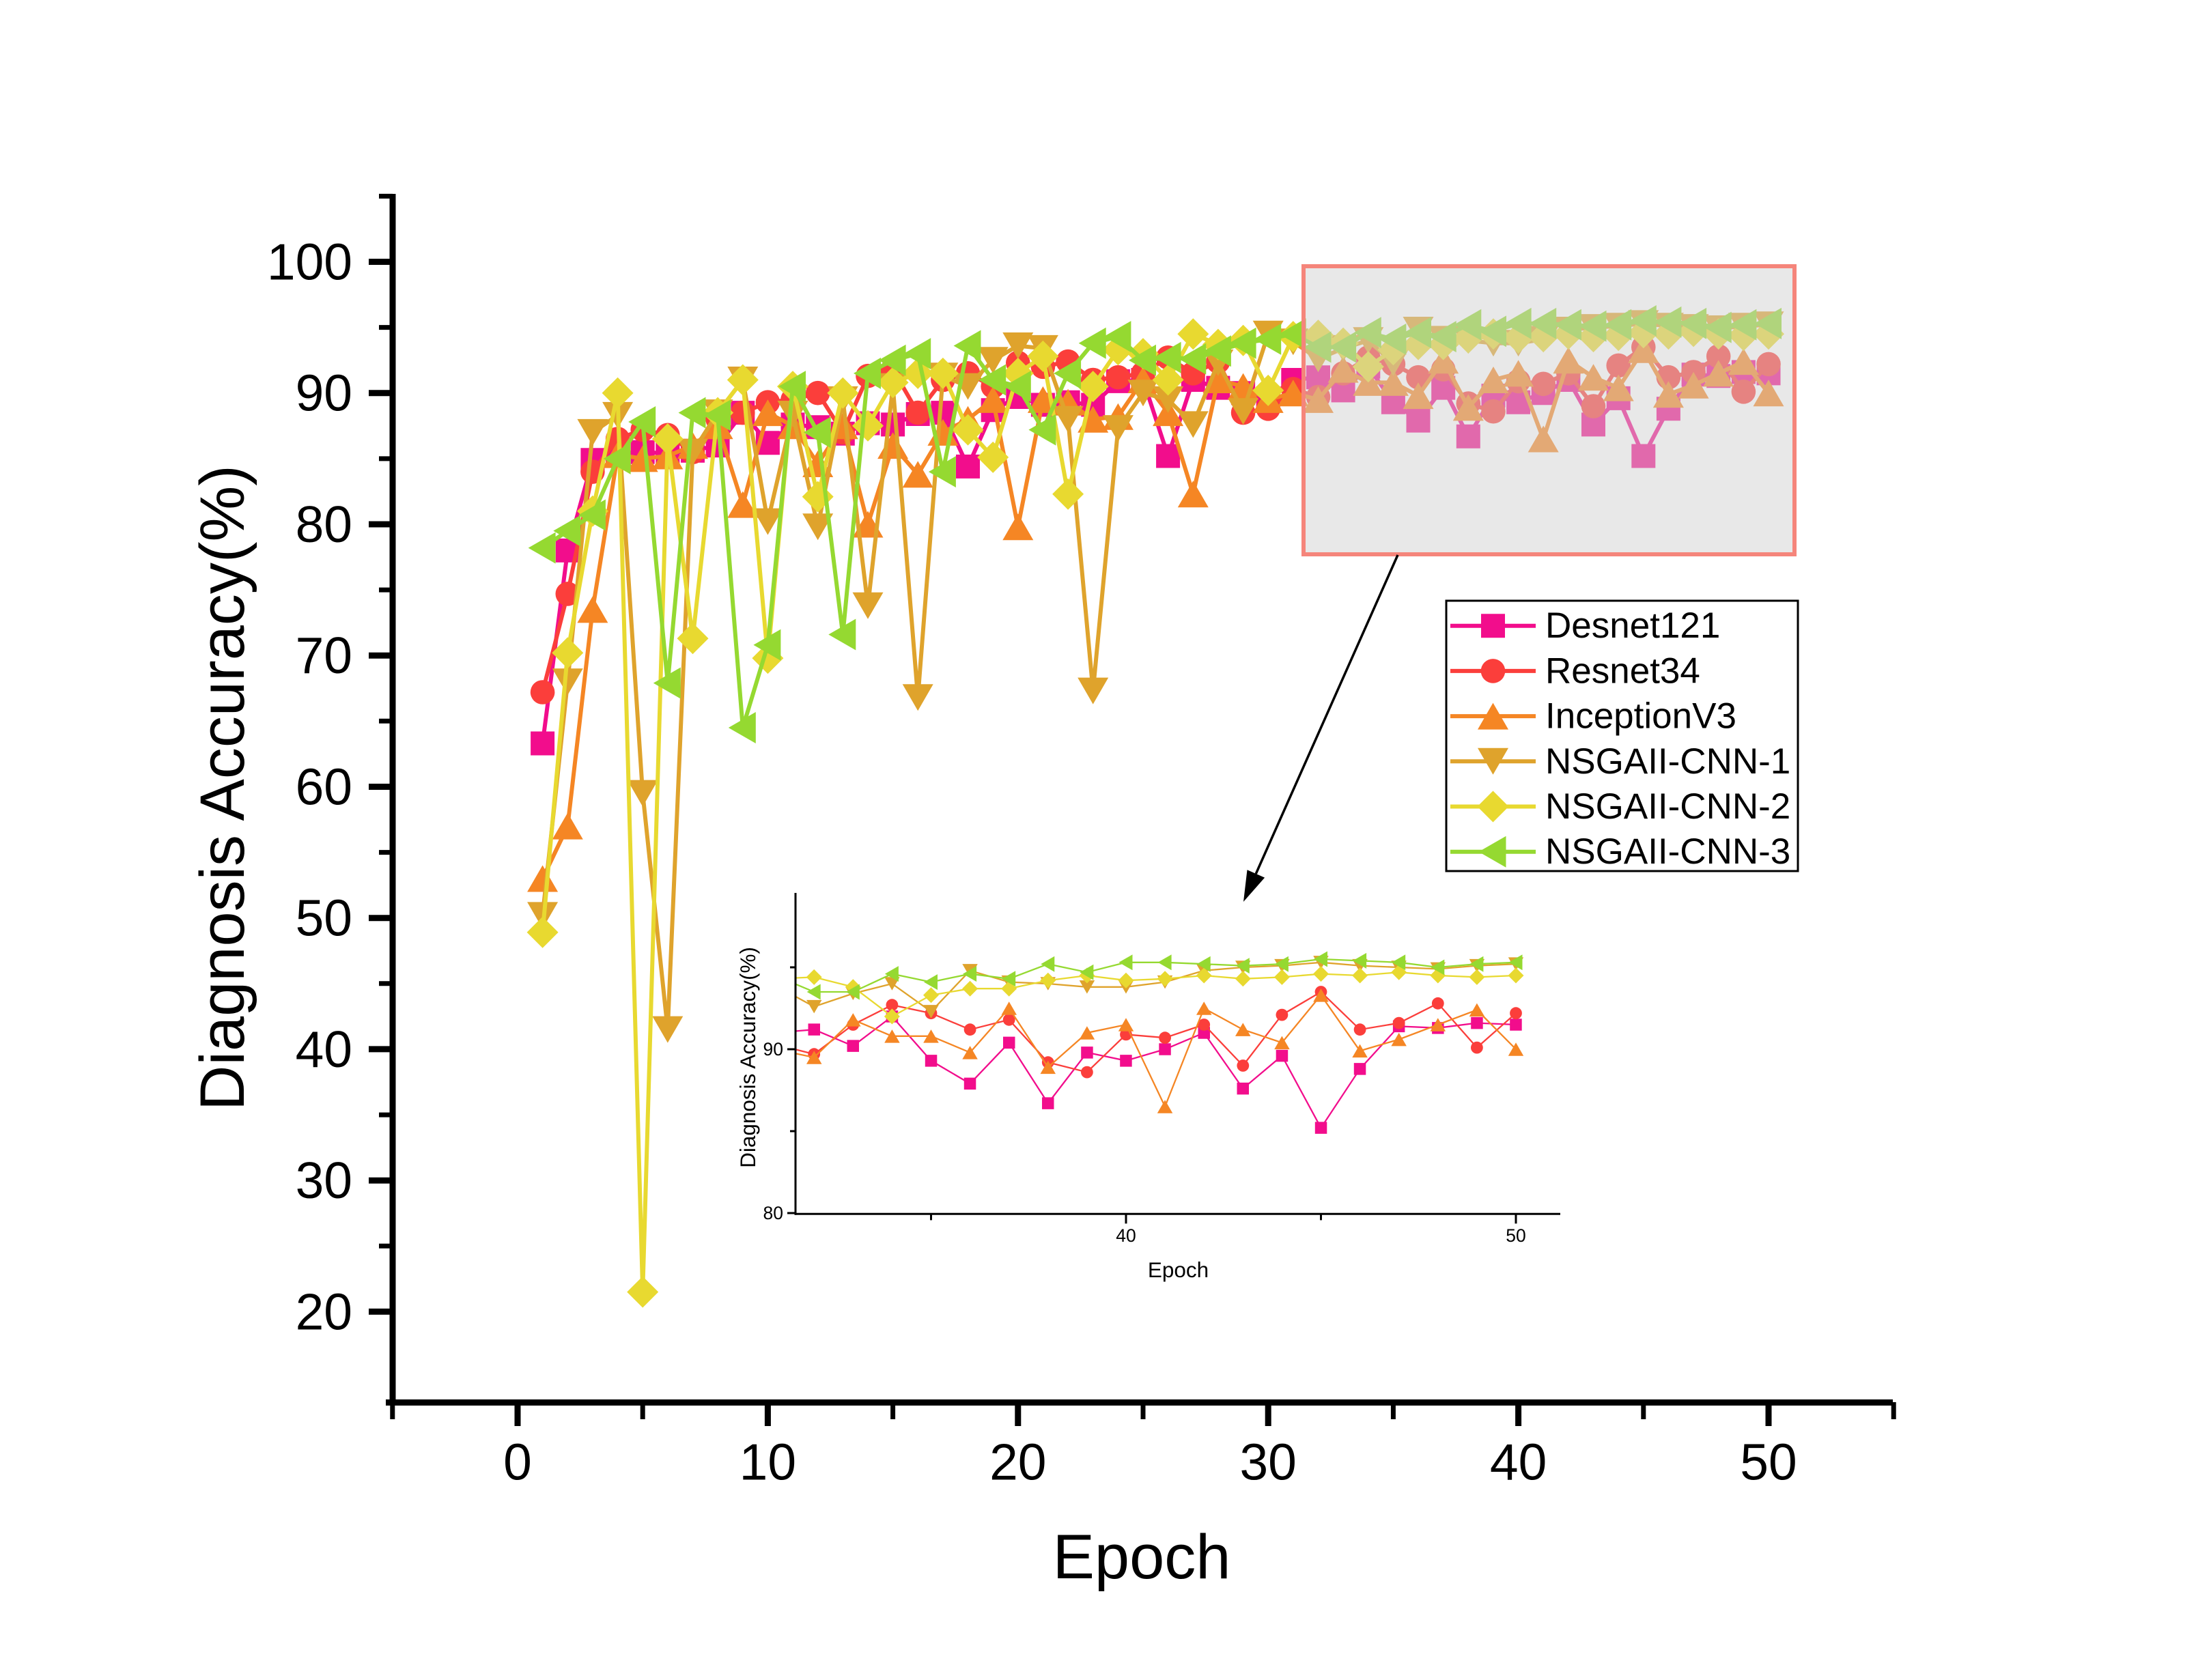 Image resolution: width=2196 pixels, height=1680 pixels. I want to click on svg-text: NSGAII-CNN-3, so click(1668, 851).